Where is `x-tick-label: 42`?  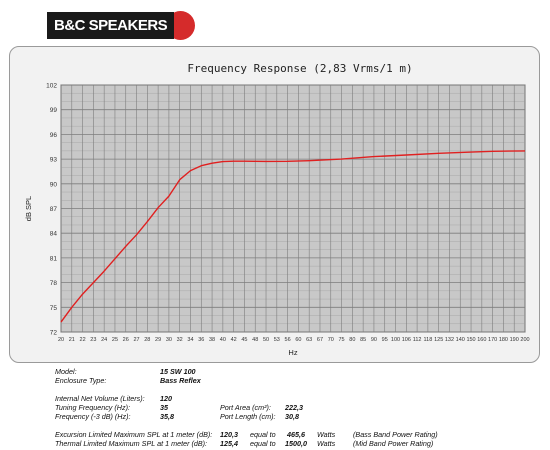 x-tick-label: 42 is located at coordinates (234, 340).